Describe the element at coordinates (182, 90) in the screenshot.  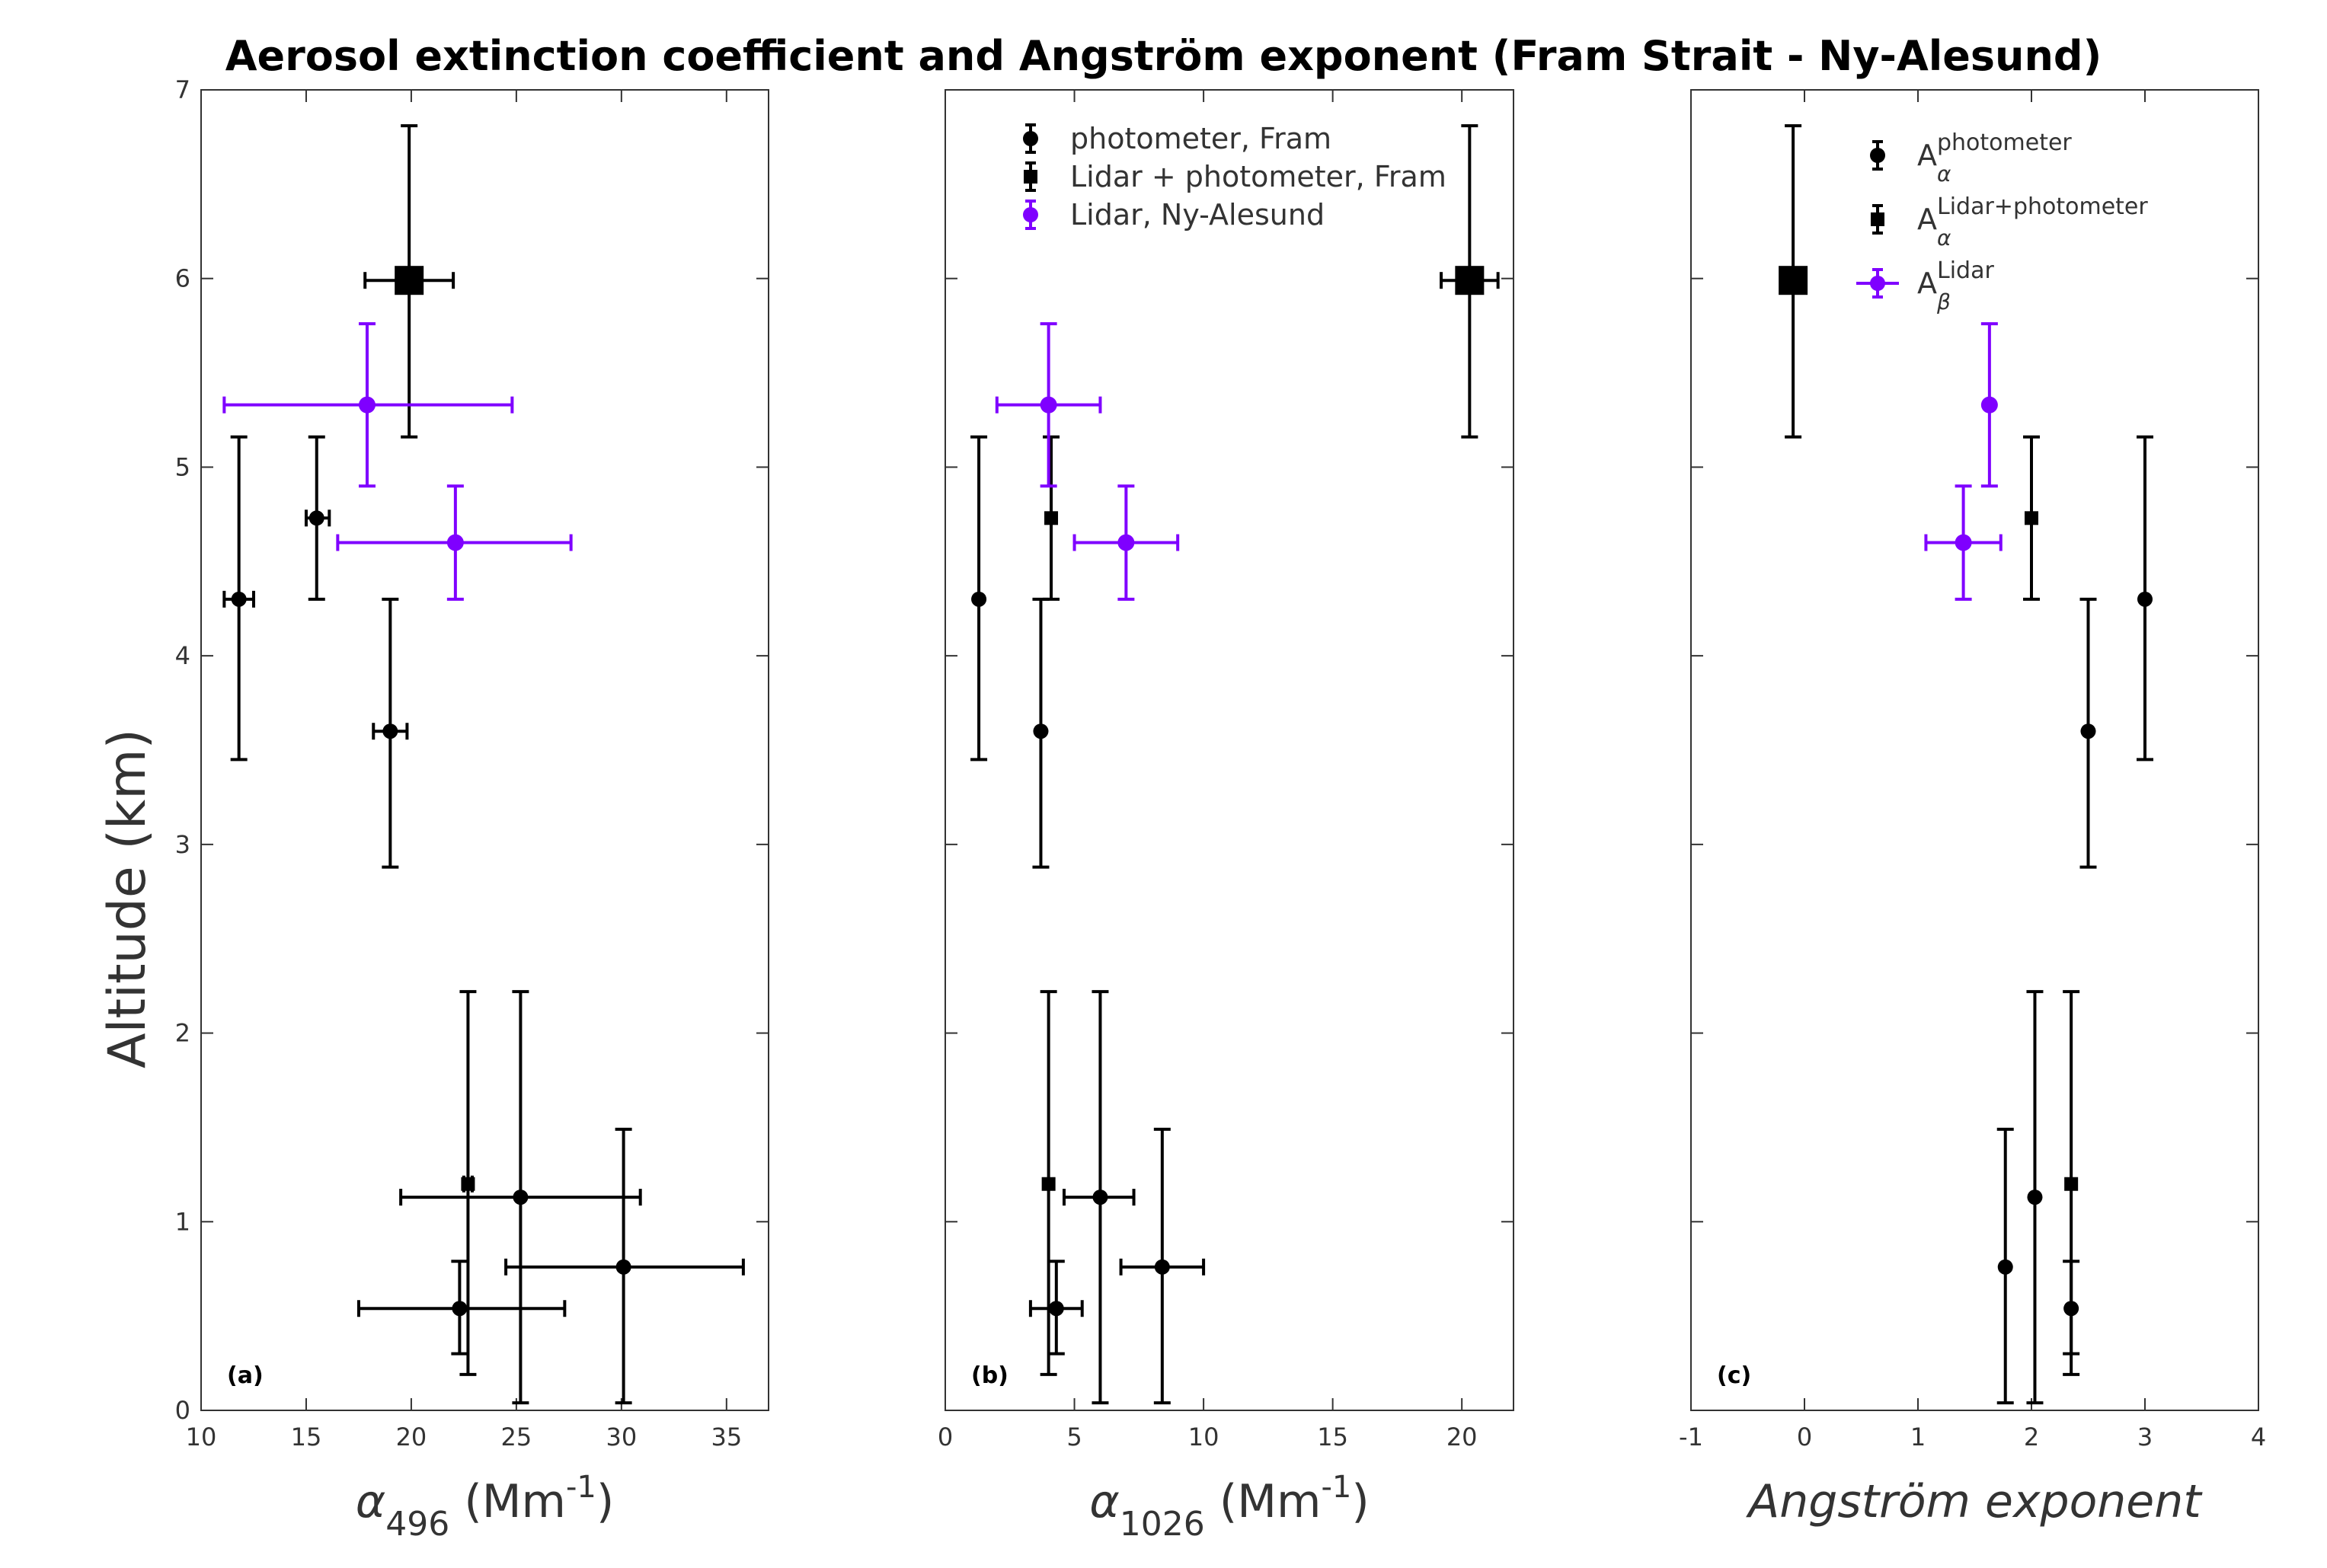
I see `y-tick-label: 7` at that location.